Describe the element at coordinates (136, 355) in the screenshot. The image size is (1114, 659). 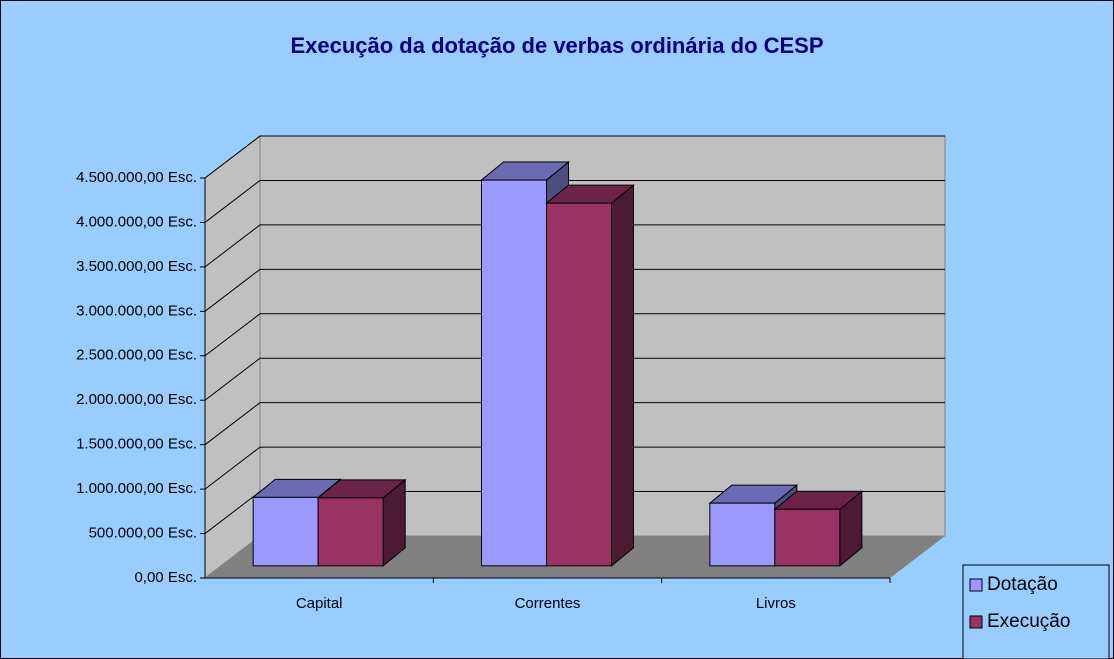
I see `y-tick-label: 2.500.000,00 Esc.` at that location.